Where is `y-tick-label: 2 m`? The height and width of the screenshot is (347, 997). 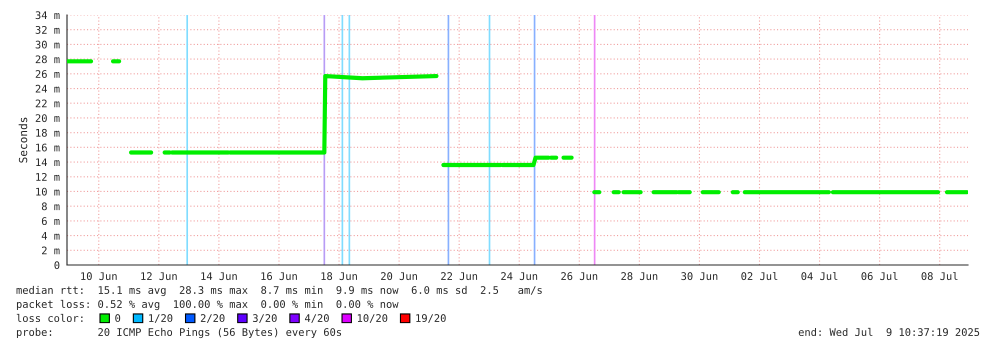
y-tick-label: 2 m is located at coordinates (51, 250).